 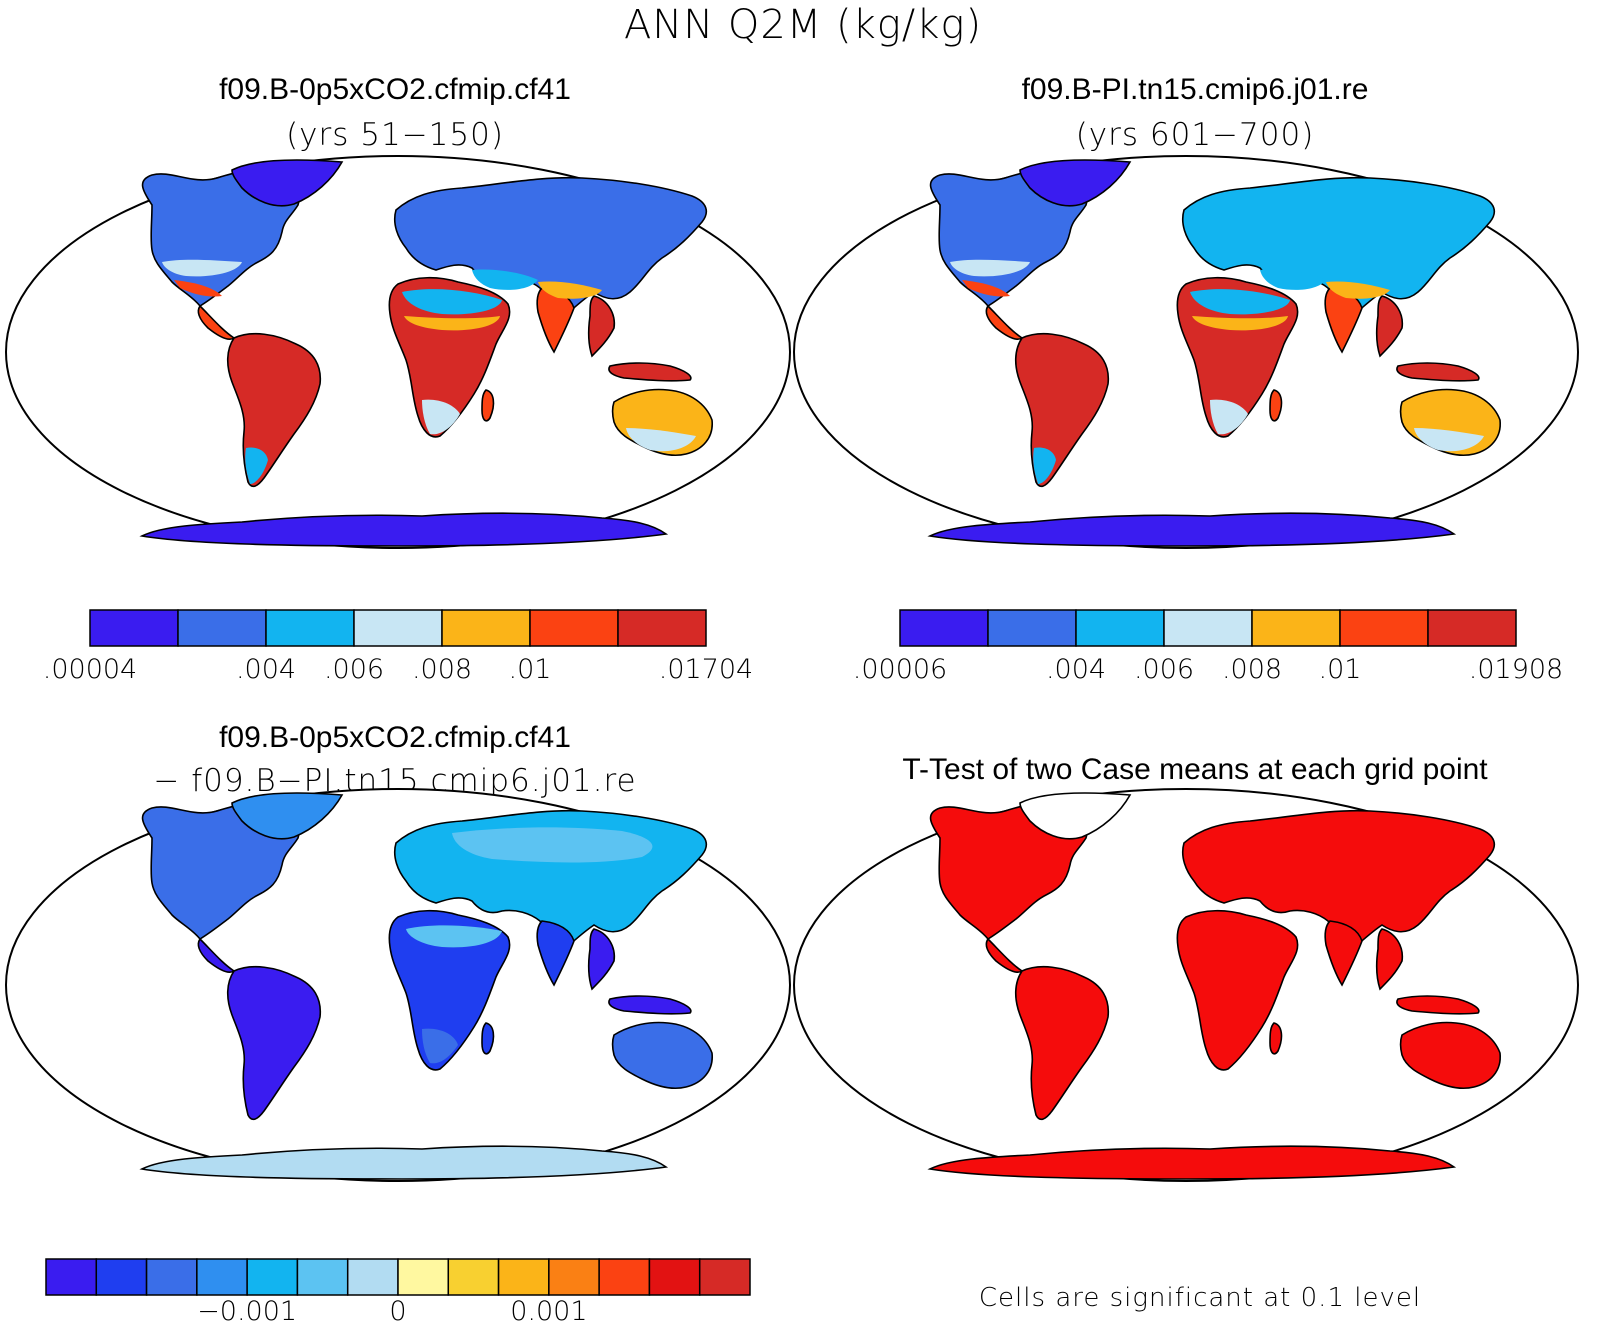 What do you see at coordinates (395, 135) in the screenshot?
I see `panel1-subtitle: (yrs 51−150)` at bounding box center [395, 135].